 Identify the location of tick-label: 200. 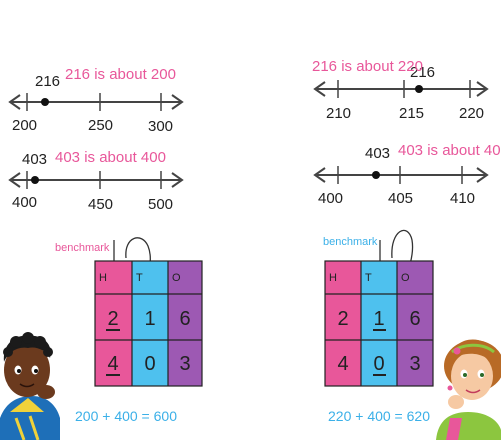
(24, 125).